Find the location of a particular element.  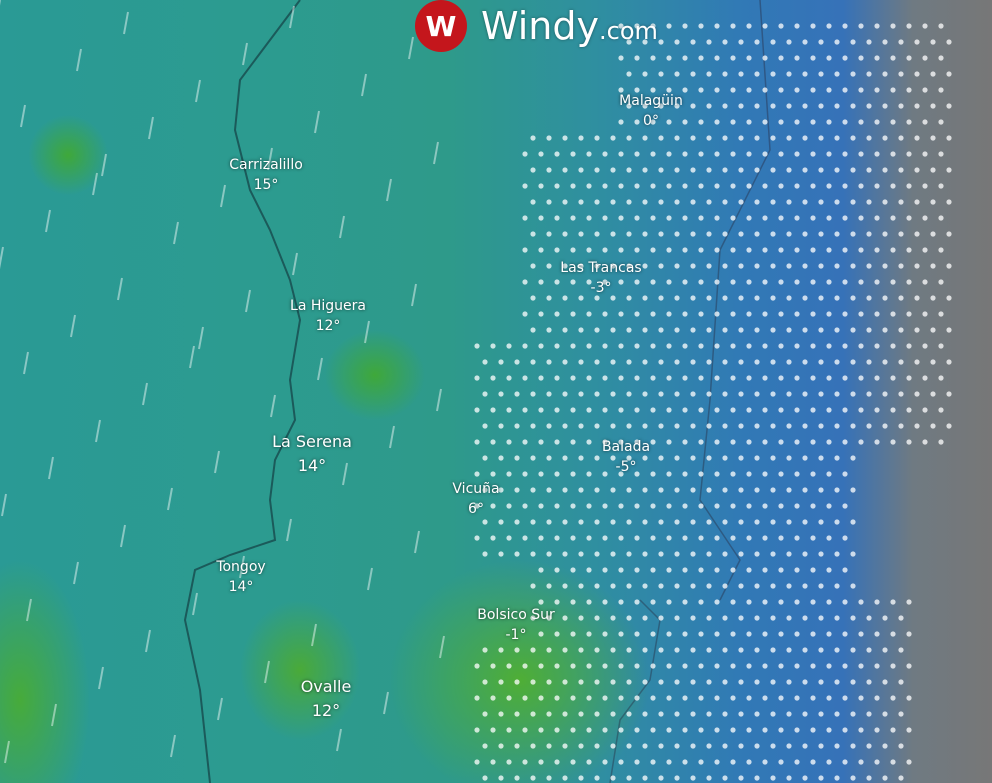

city-label: La Serena 14° is located at coordinates (312, 453).